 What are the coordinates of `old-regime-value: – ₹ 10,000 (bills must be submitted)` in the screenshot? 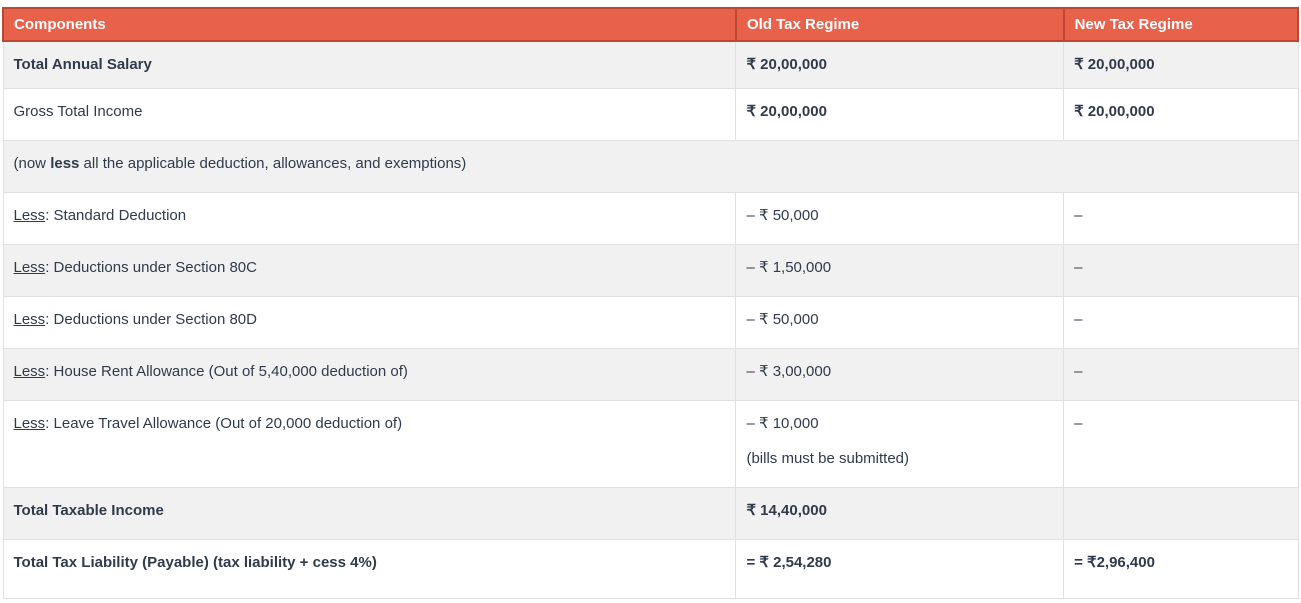 It's located at (900, 444).